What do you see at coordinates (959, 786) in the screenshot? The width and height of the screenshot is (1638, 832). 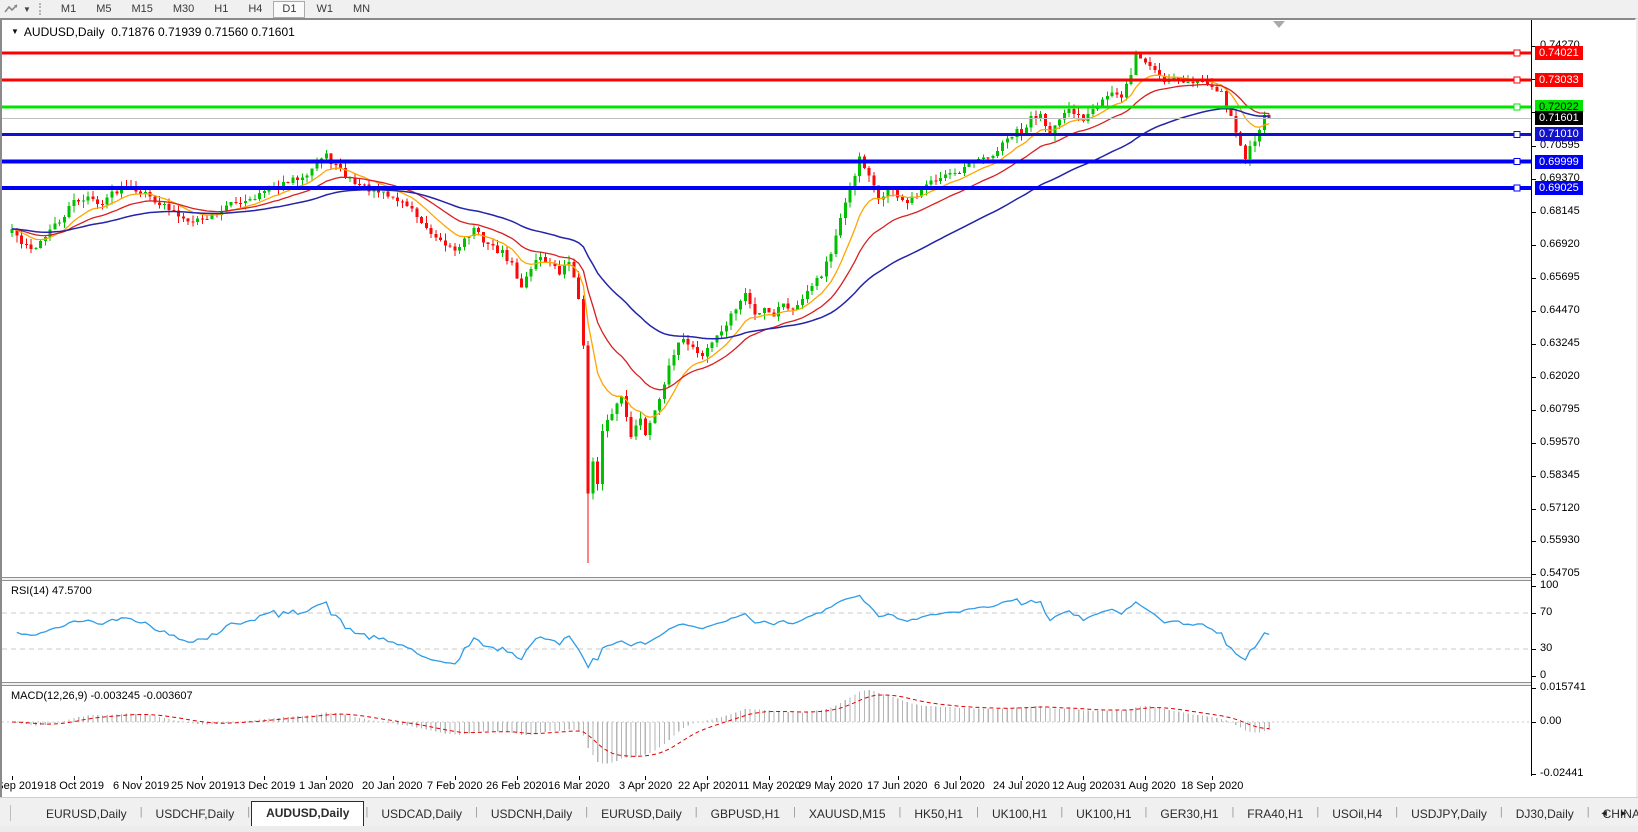 I see `date-tick-label: 6 Jul 2020` at bounding box center [959, 786].